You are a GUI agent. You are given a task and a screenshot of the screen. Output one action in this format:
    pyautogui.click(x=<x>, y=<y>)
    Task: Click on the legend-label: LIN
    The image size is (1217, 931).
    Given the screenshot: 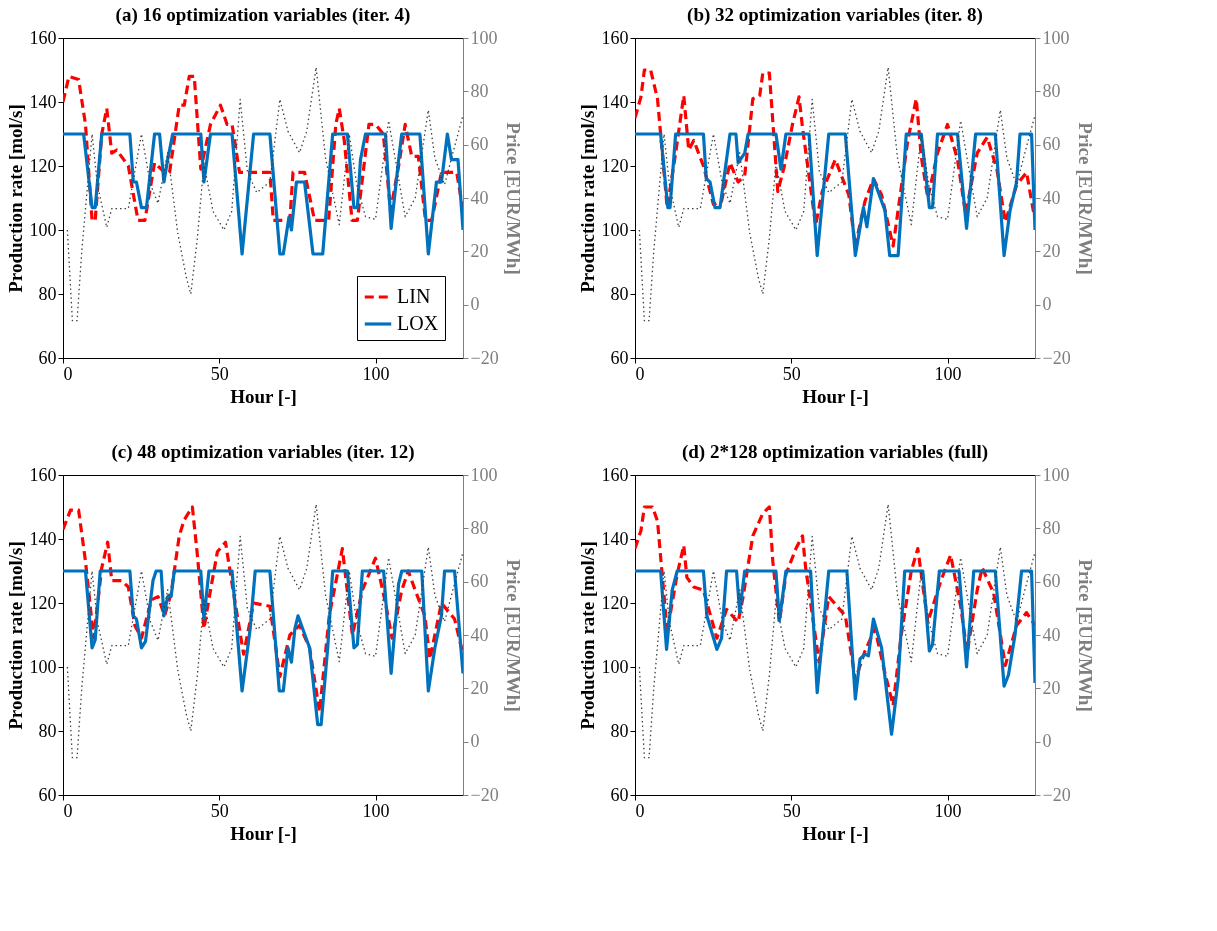 What is the action you would take?
    pyautogui.click(x=414, y=296)
    